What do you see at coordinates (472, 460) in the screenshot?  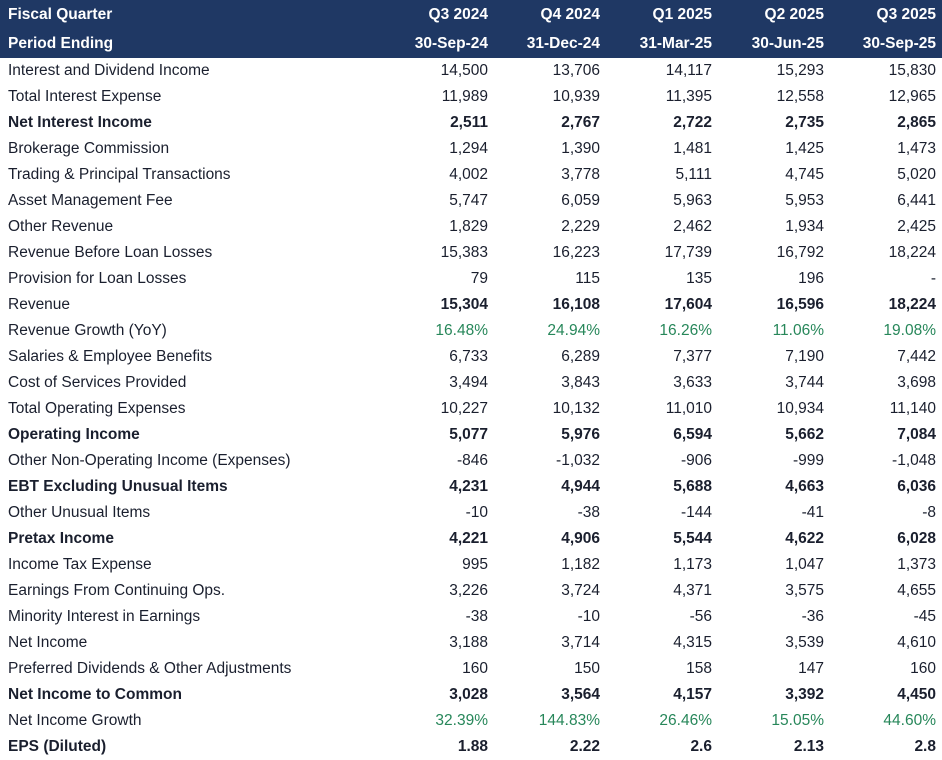 I see `cell-value: -846` at bounding box center [472, 460].